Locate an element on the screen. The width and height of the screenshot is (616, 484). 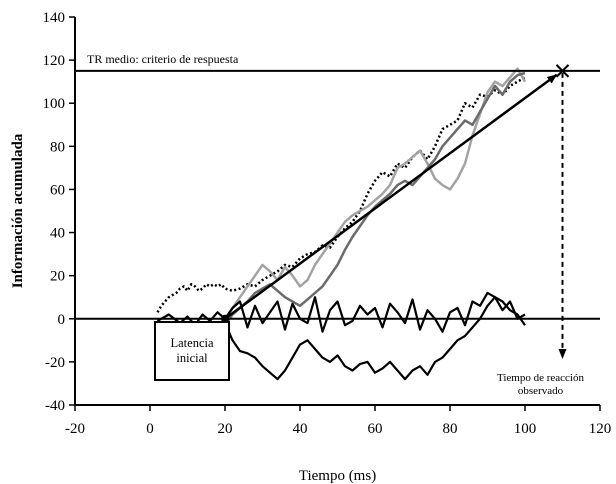
y-axis-label: Información acumulada is located at coordinates (18, 210).